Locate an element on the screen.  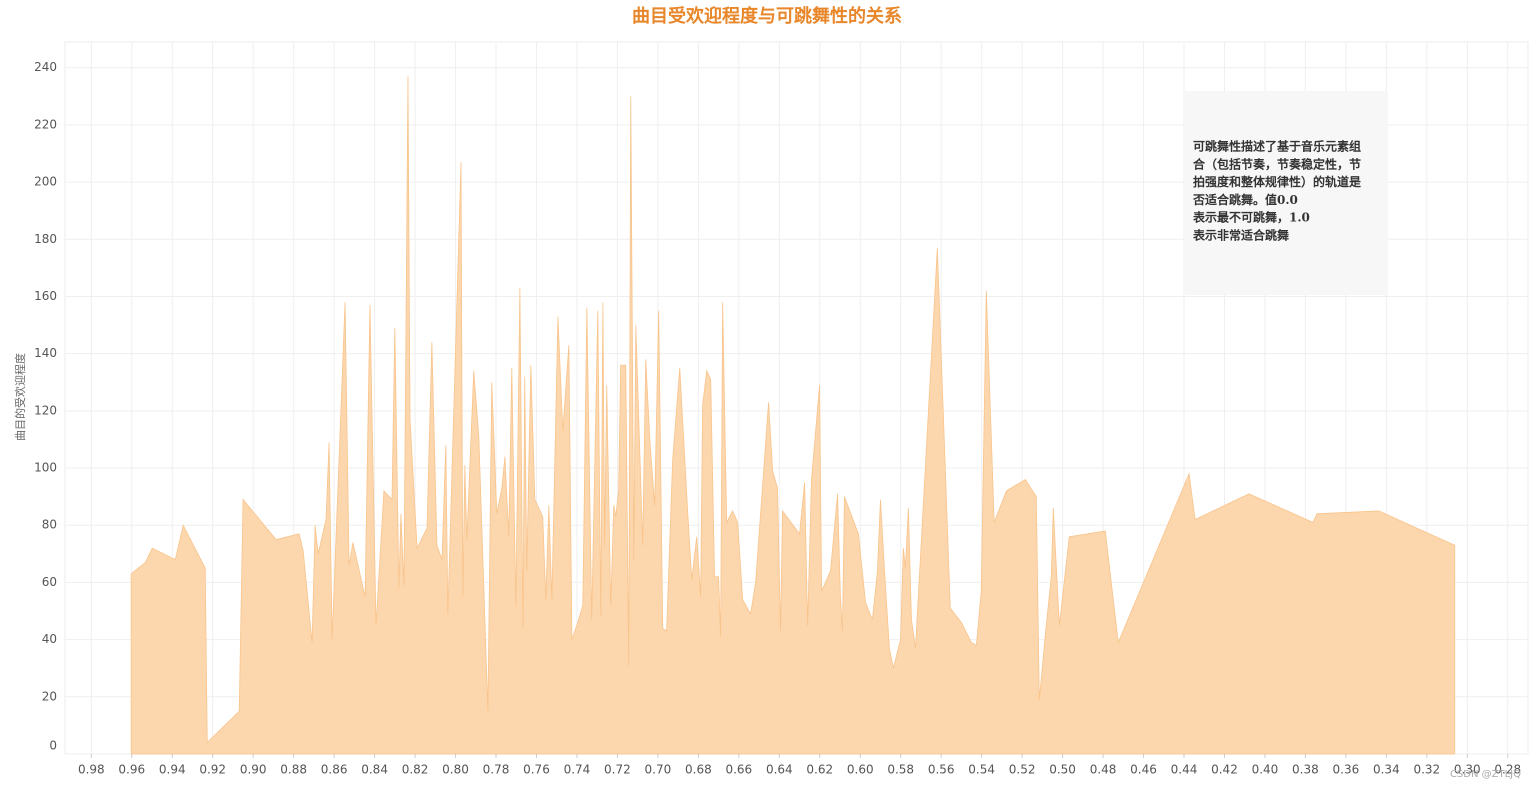
x-tick-label: 0.46 is located at coordinates (1143, 770).